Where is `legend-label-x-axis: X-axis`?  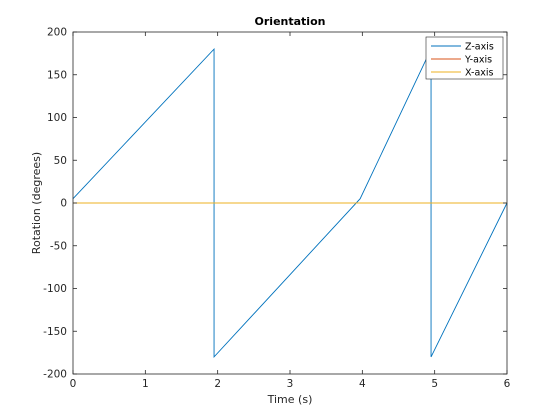 legend-label-x-axis: X-axis is located at coordinates (479, 72).